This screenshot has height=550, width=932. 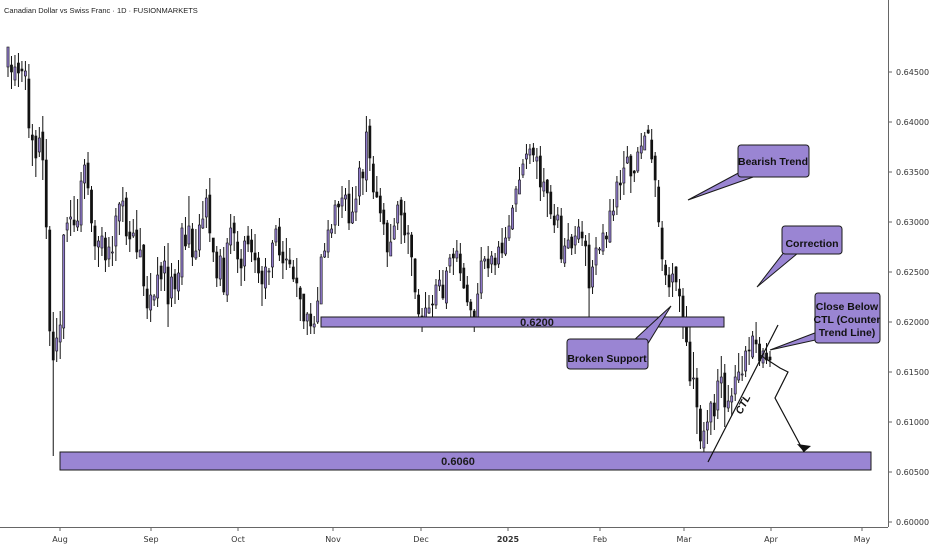 What do you see at coordinates (912, 522) in the screenshot?
I see `price-tick-label: 0.60000` at bounding box center [912, 522].